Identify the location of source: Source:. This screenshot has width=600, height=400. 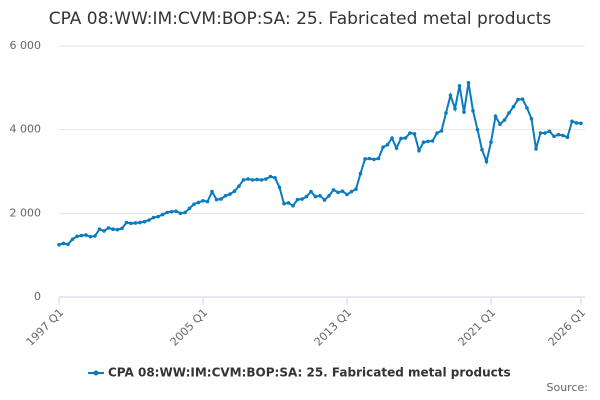
(568, 387).